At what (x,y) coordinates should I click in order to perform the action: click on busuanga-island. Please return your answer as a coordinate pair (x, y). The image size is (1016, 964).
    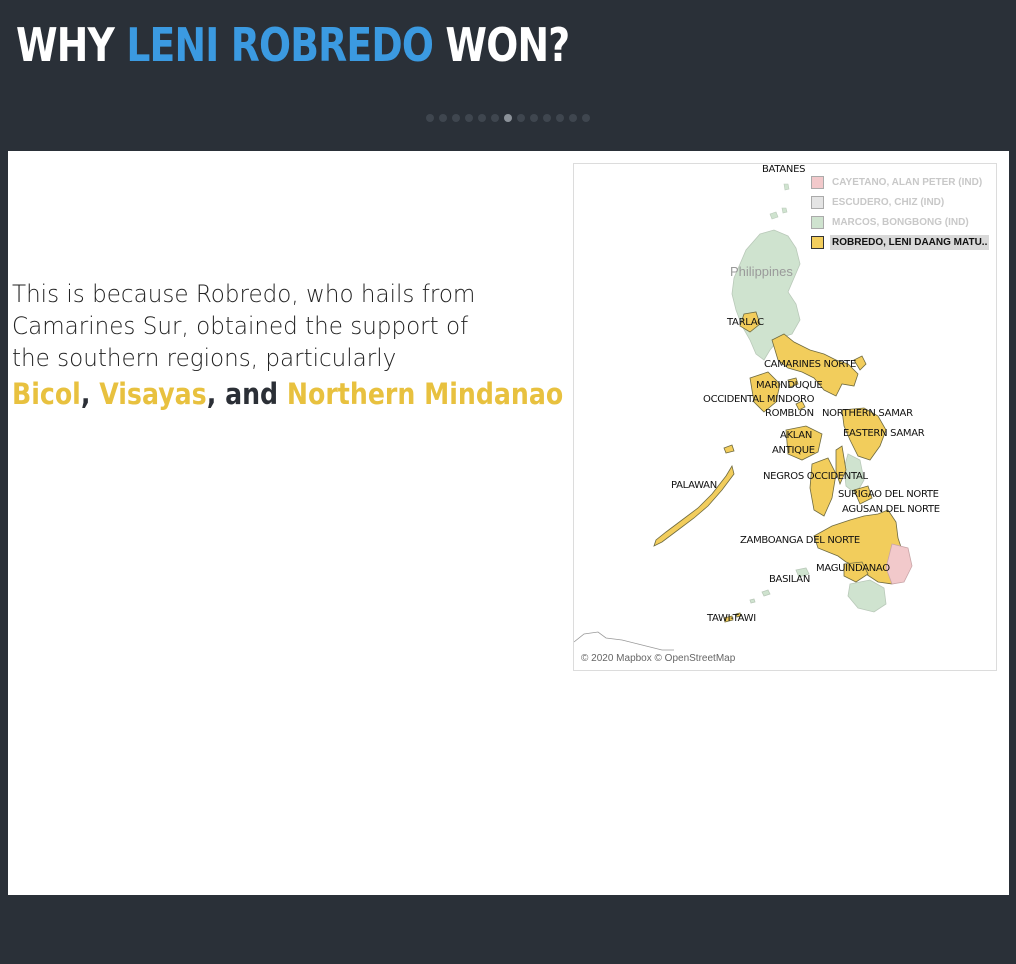
    Looking at the image, I should click on (729, 449).